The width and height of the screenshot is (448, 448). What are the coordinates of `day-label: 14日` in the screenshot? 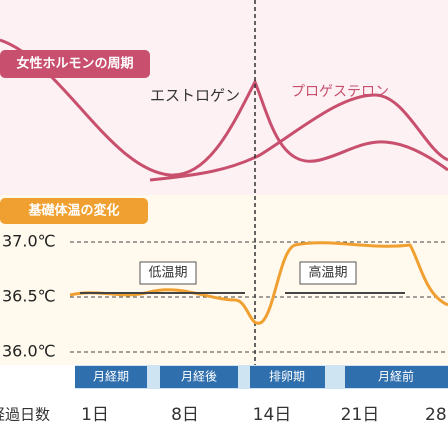 It's located at (272, 415).